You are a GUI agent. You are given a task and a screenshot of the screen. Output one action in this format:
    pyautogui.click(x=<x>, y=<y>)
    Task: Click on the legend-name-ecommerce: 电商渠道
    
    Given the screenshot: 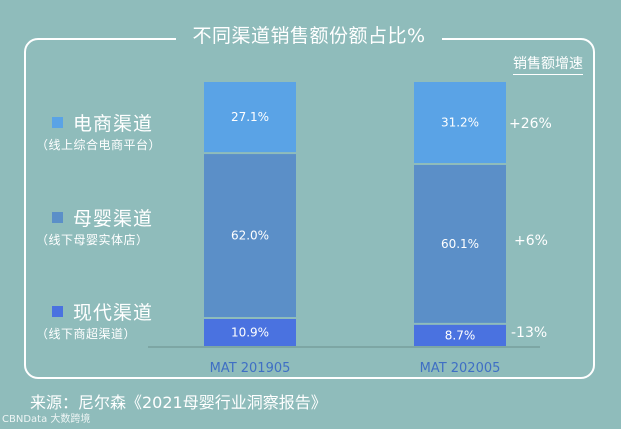 What is the action you would take?
    pyautogui.click(x=113, y=123)
    